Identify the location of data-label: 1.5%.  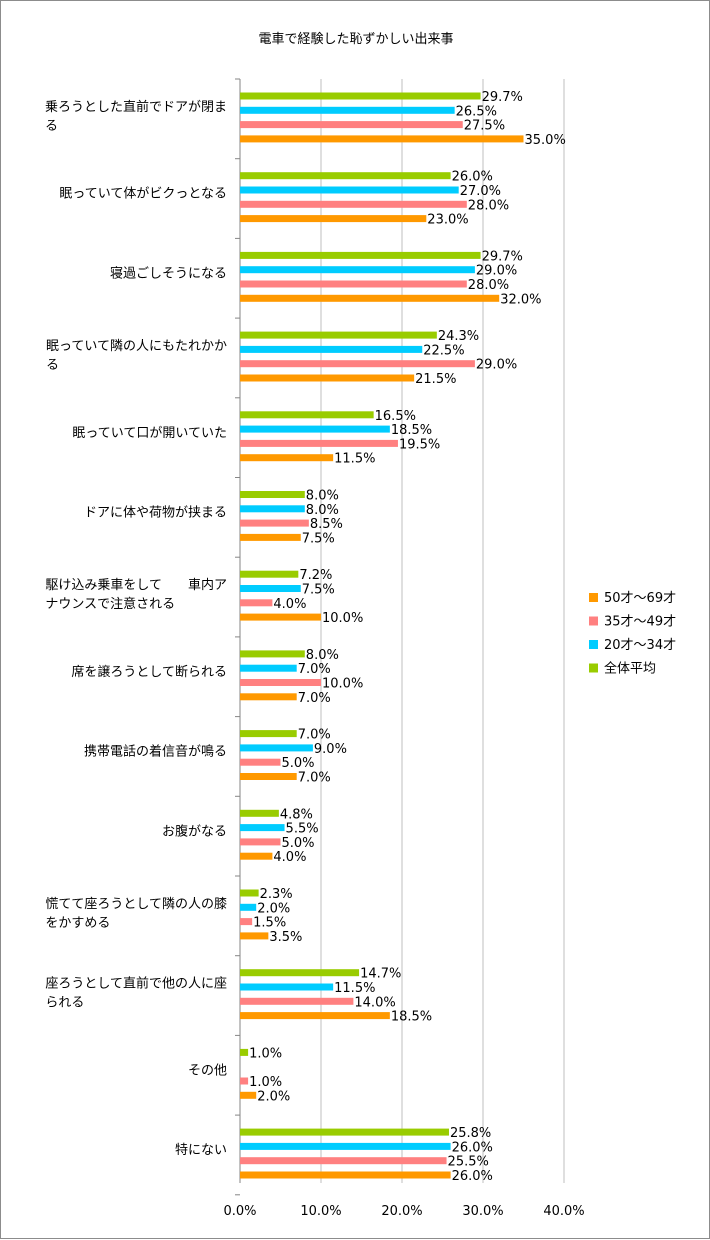
(269, 923).